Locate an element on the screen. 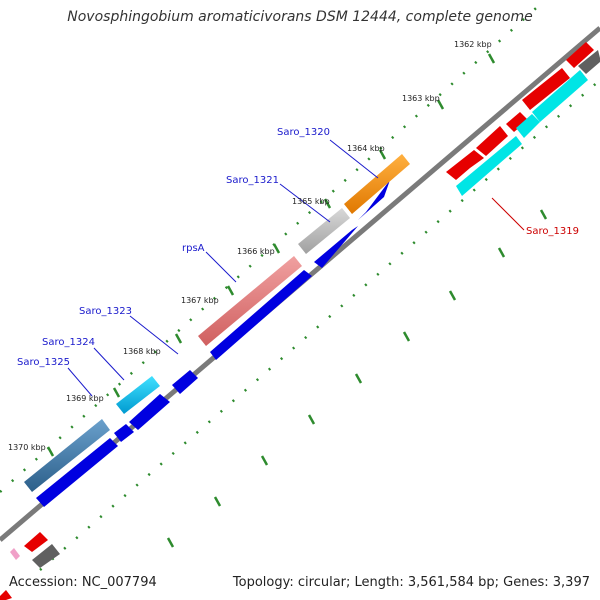 Image resolution: width=600 pixels, height=600 pixels. saro-1325-feature is located at coordinates (67, 455).